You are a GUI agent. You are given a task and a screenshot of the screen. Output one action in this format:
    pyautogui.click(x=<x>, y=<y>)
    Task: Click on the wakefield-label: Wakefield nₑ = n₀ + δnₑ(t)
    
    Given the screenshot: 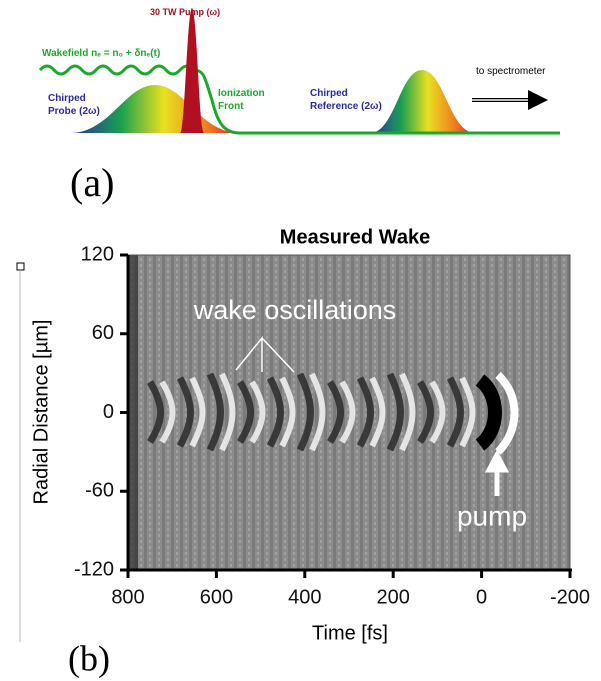 What is the action you would take?
    pyautogui.click(x=101, y=53)
    